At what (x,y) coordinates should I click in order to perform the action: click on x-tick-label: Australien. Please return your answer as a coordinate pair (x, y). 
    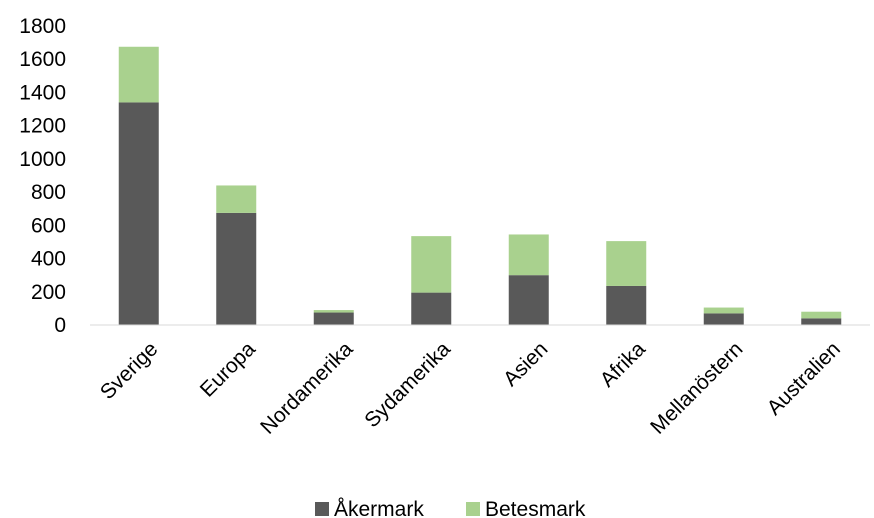
    Looking at the image, I should click on (804, 378).